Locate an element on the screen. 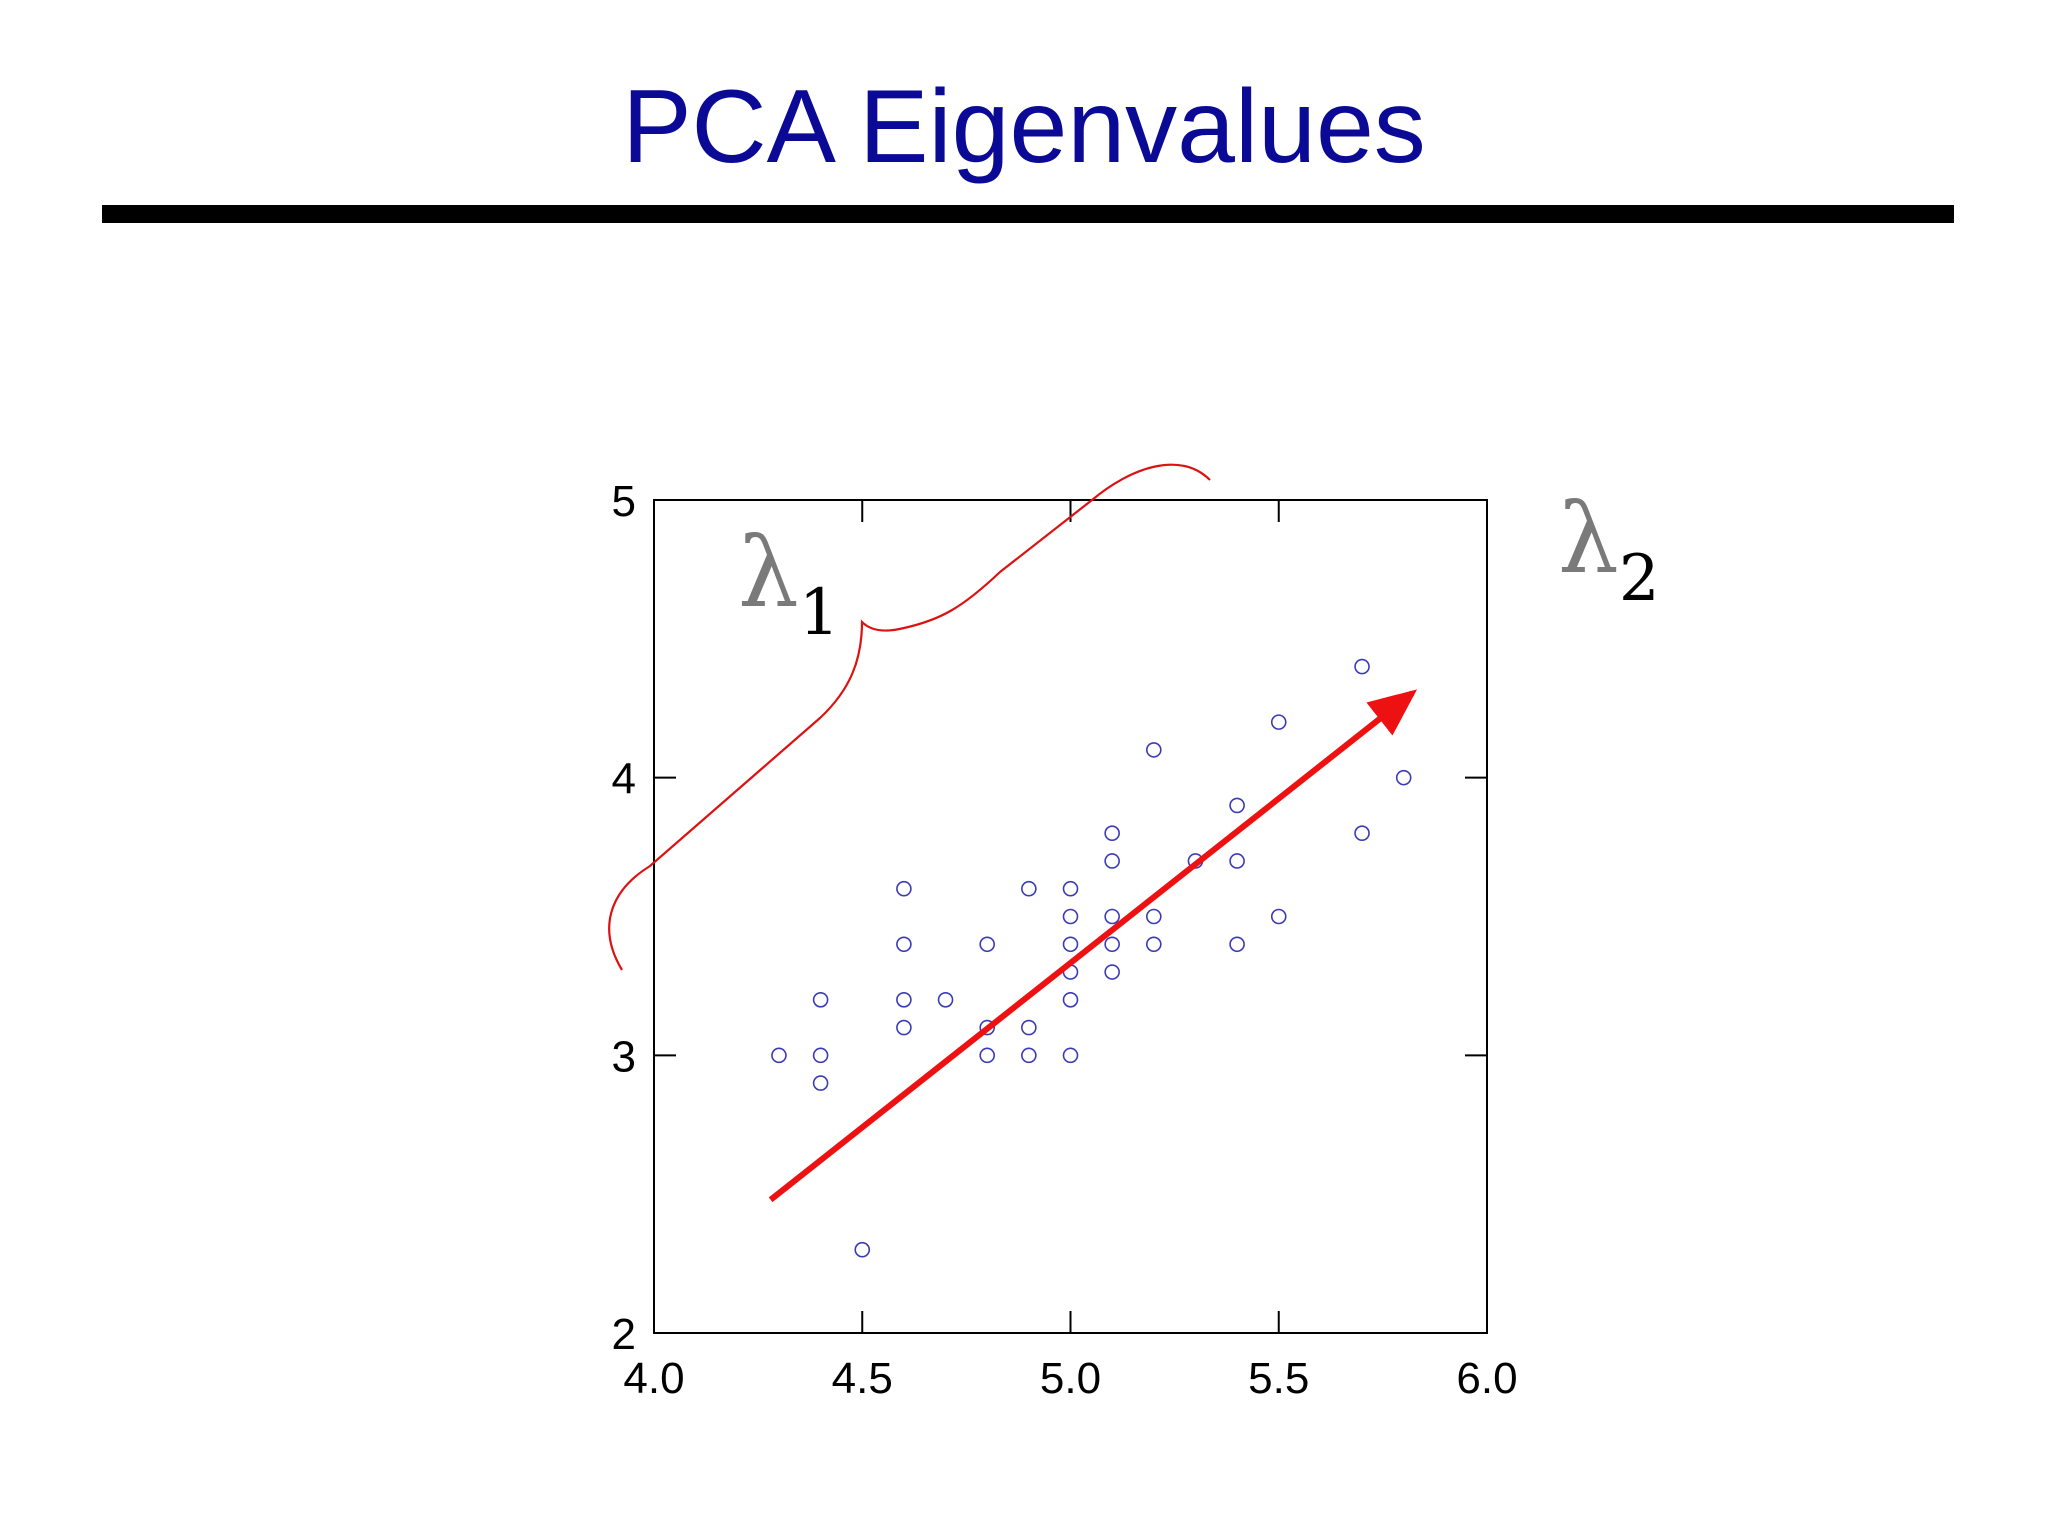  y-tick-label: 4 is located at coordinates (624, 779).